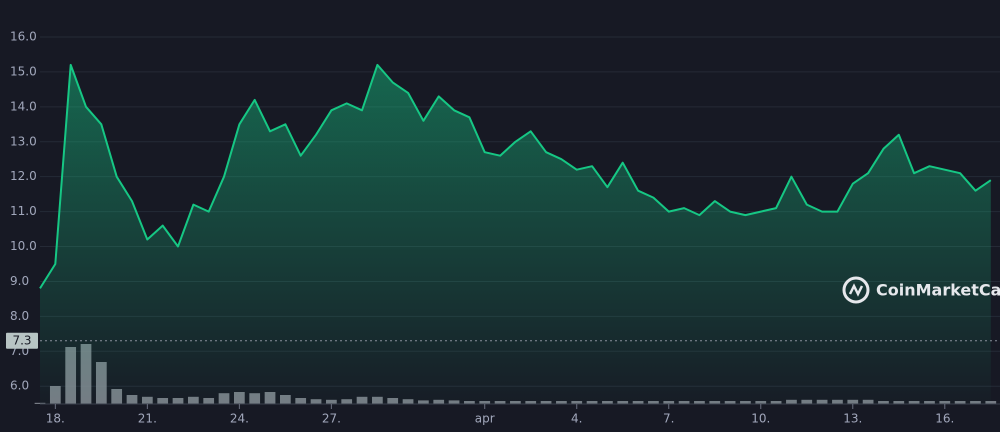 The width and height of the screenshot is (1000, 432). Describe the element at coordinates (147, 419) in the screenshot. I see `x-tick-label: 21.` at that location.